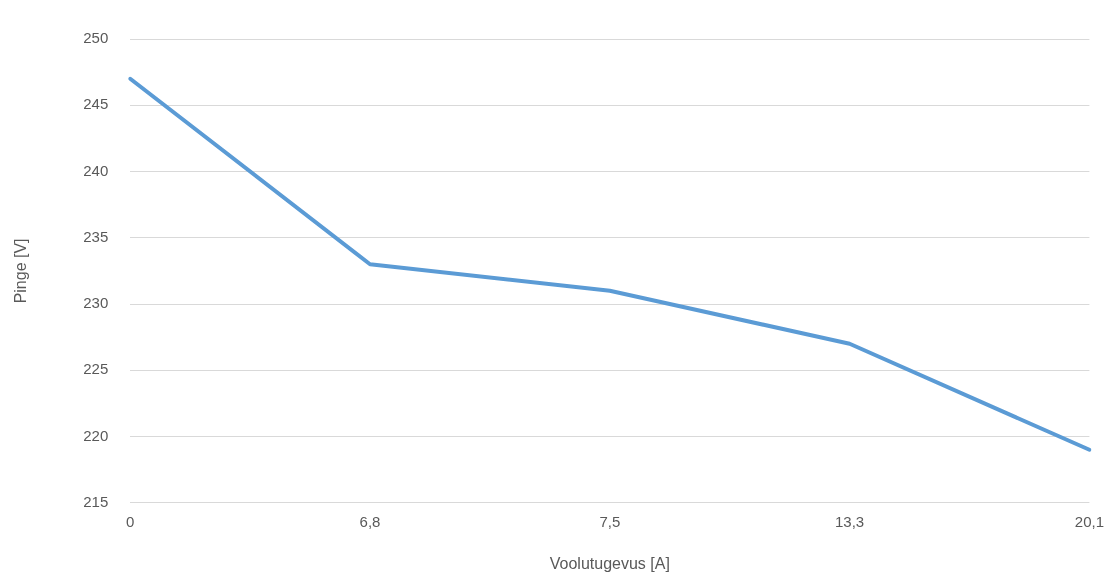 This screenshot has height=586, width=1115. Describe the element at coordinates (96, 369) in the screenshot. I see `y-tick-label: 225` at that location.